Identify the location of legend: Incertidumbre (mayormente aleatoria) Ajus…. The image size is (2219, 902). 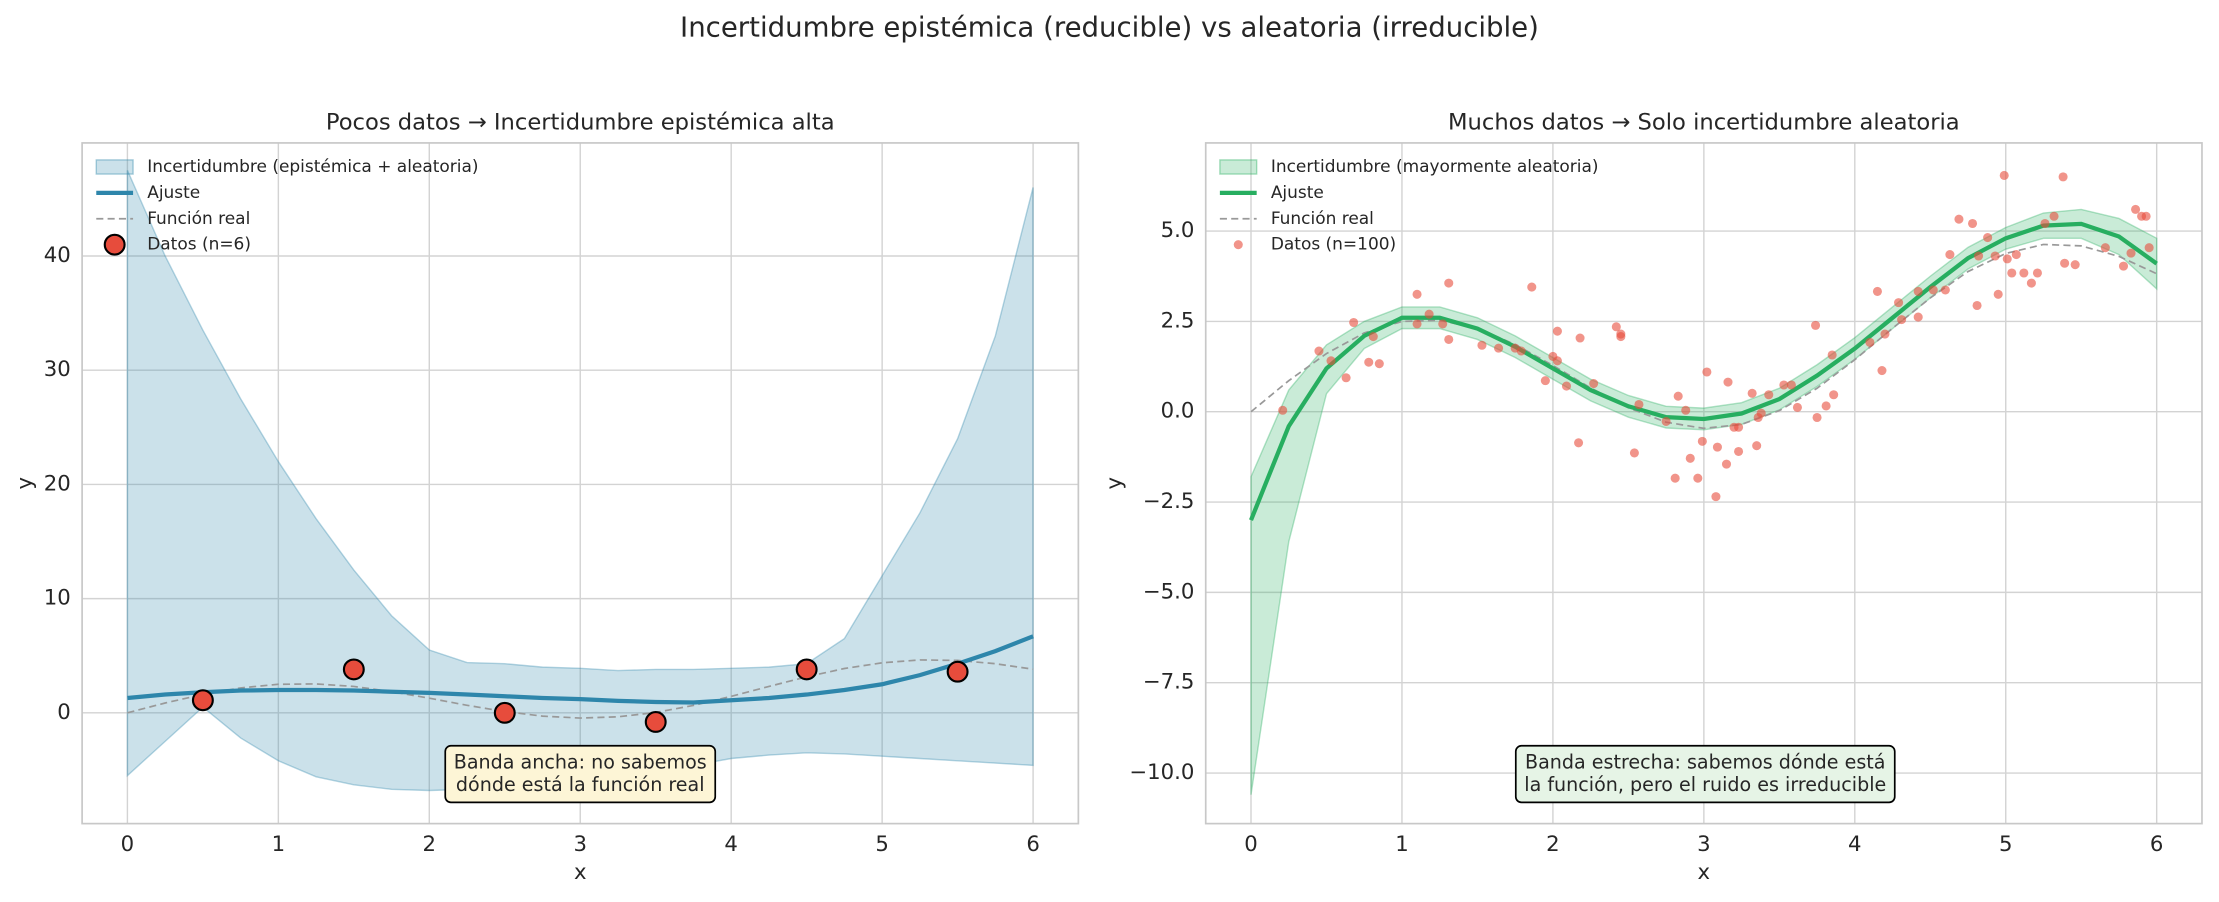
(1409, 206).